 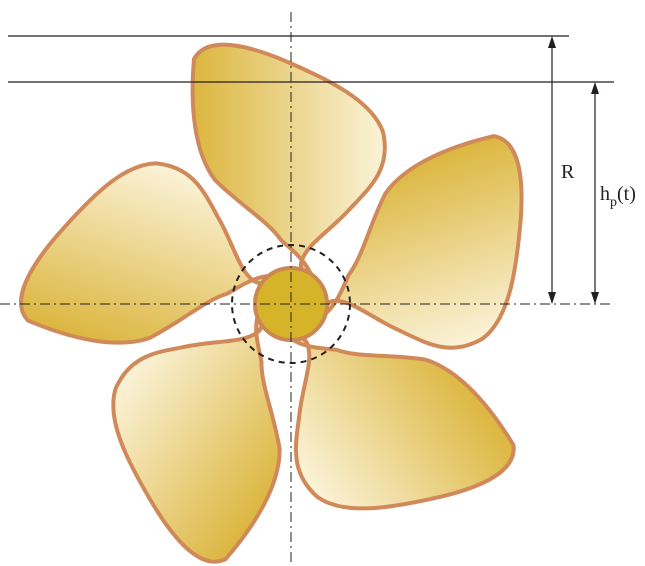 I want to click on radius-dimension-arrow, so click(x=552, y=170).